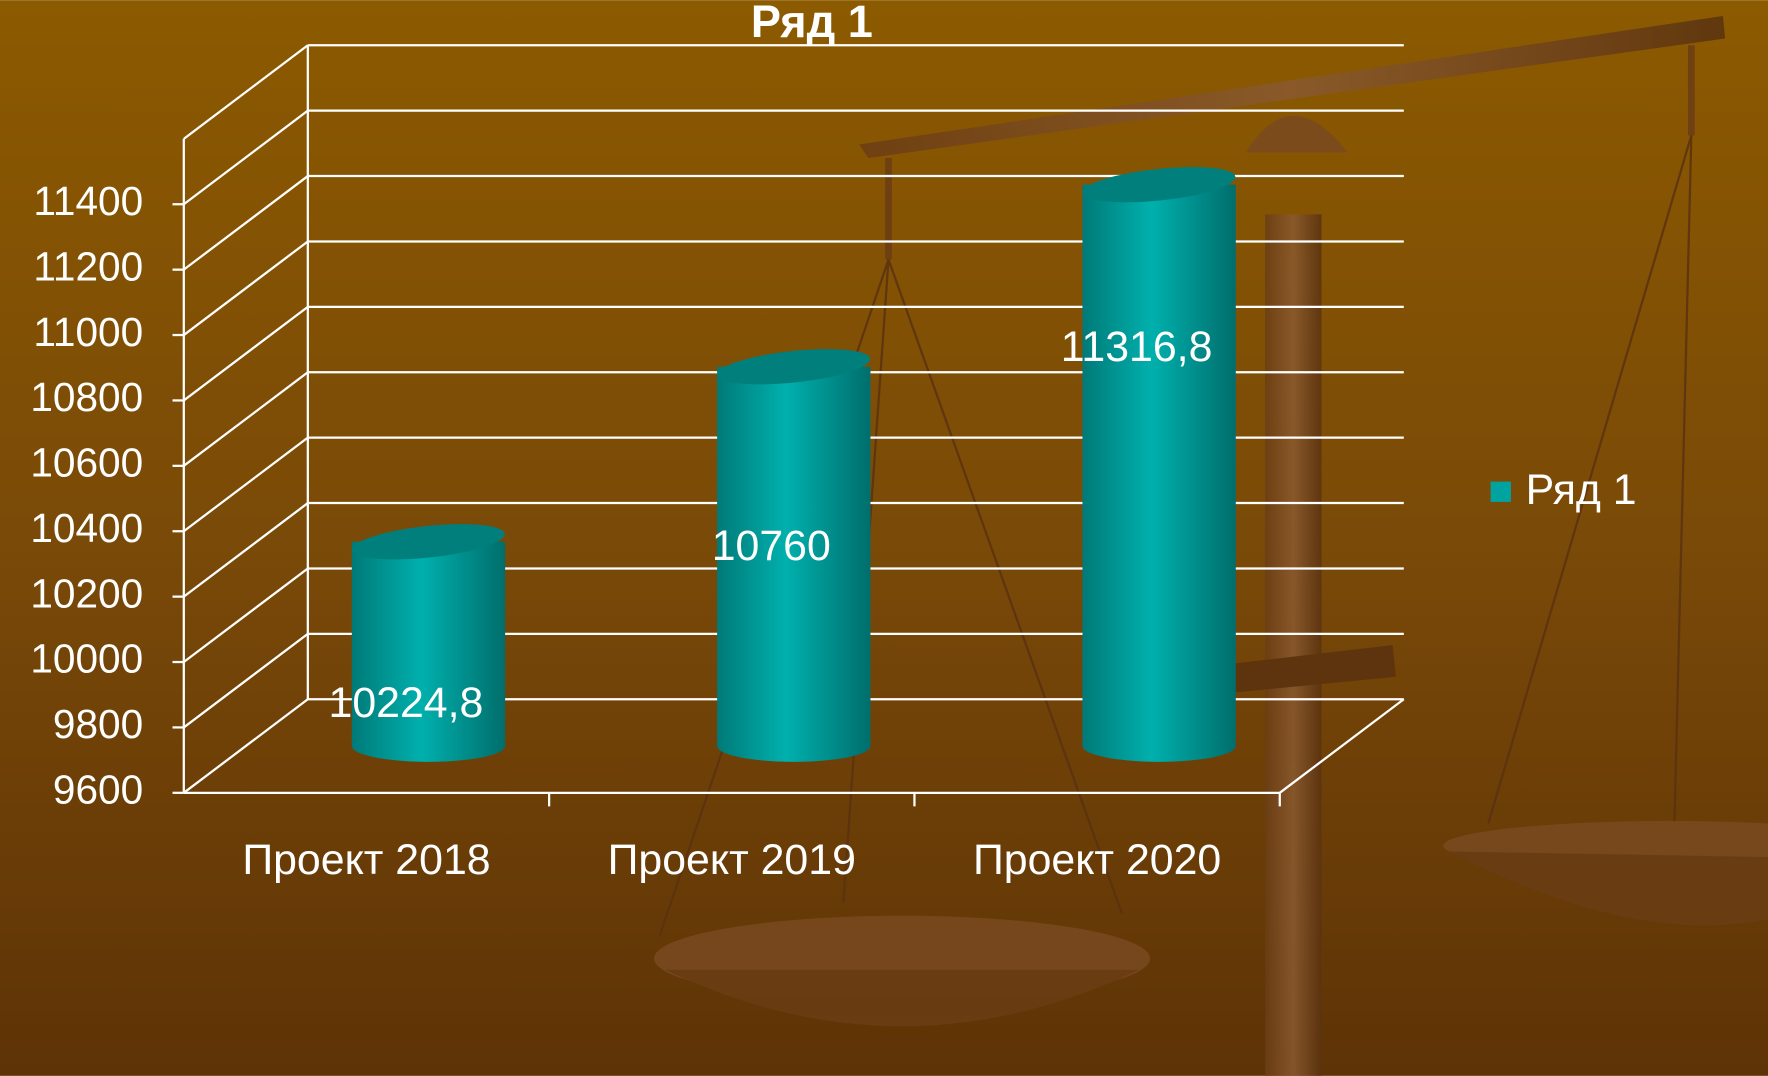  I want to click on x-tick-label: Проект 2018, so click(366, 860).